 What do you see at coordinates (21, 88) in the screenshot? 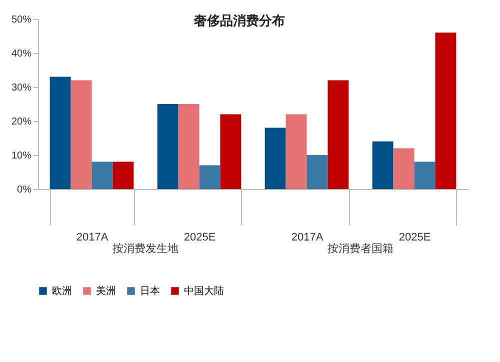
I see `y-tick-label: 30%` at bounding box center [21, 88].